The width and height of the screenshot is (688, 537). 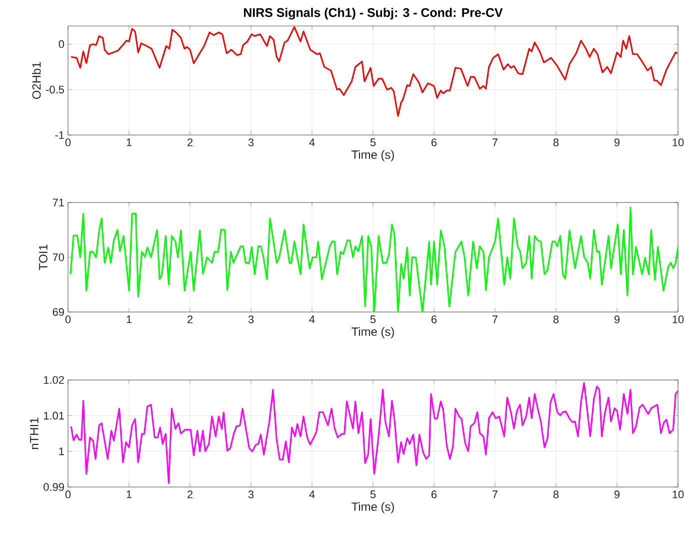 What do you see at coordinates (54, 416) in the screenshot?
I see `y-tick-label: 1.01` at bounding box center [54, 416].